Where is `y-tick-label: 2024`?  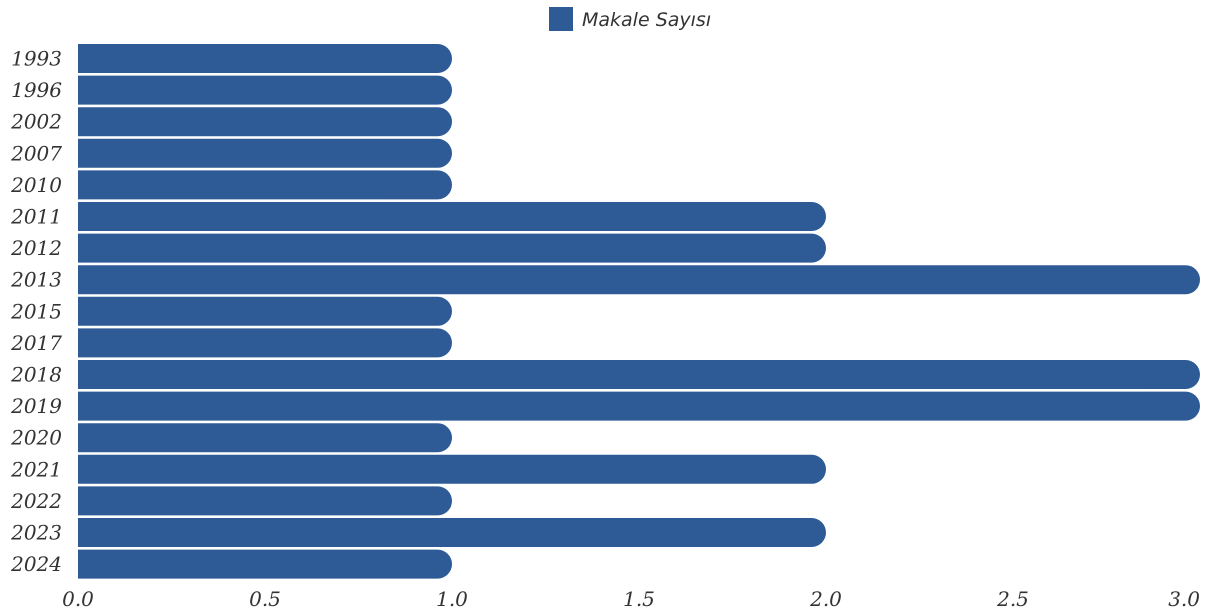
y-tick-label: 2024 is located at coordinates (36, 564).